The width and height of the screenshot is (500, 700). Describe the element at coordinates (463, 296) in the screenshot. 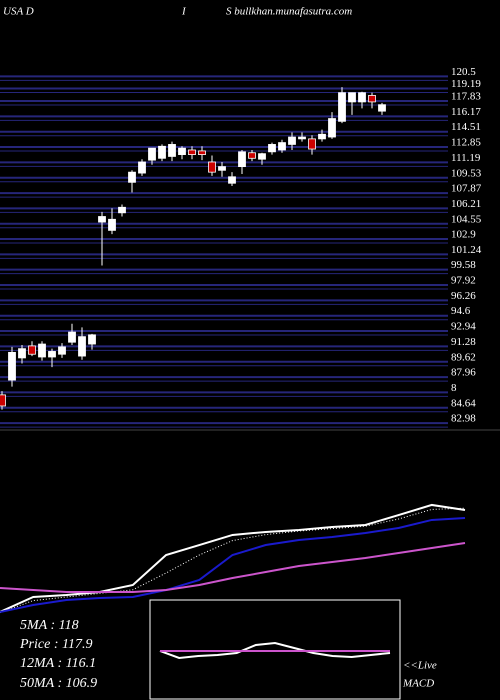

I see `y-tick-label: 96.26` at that location.